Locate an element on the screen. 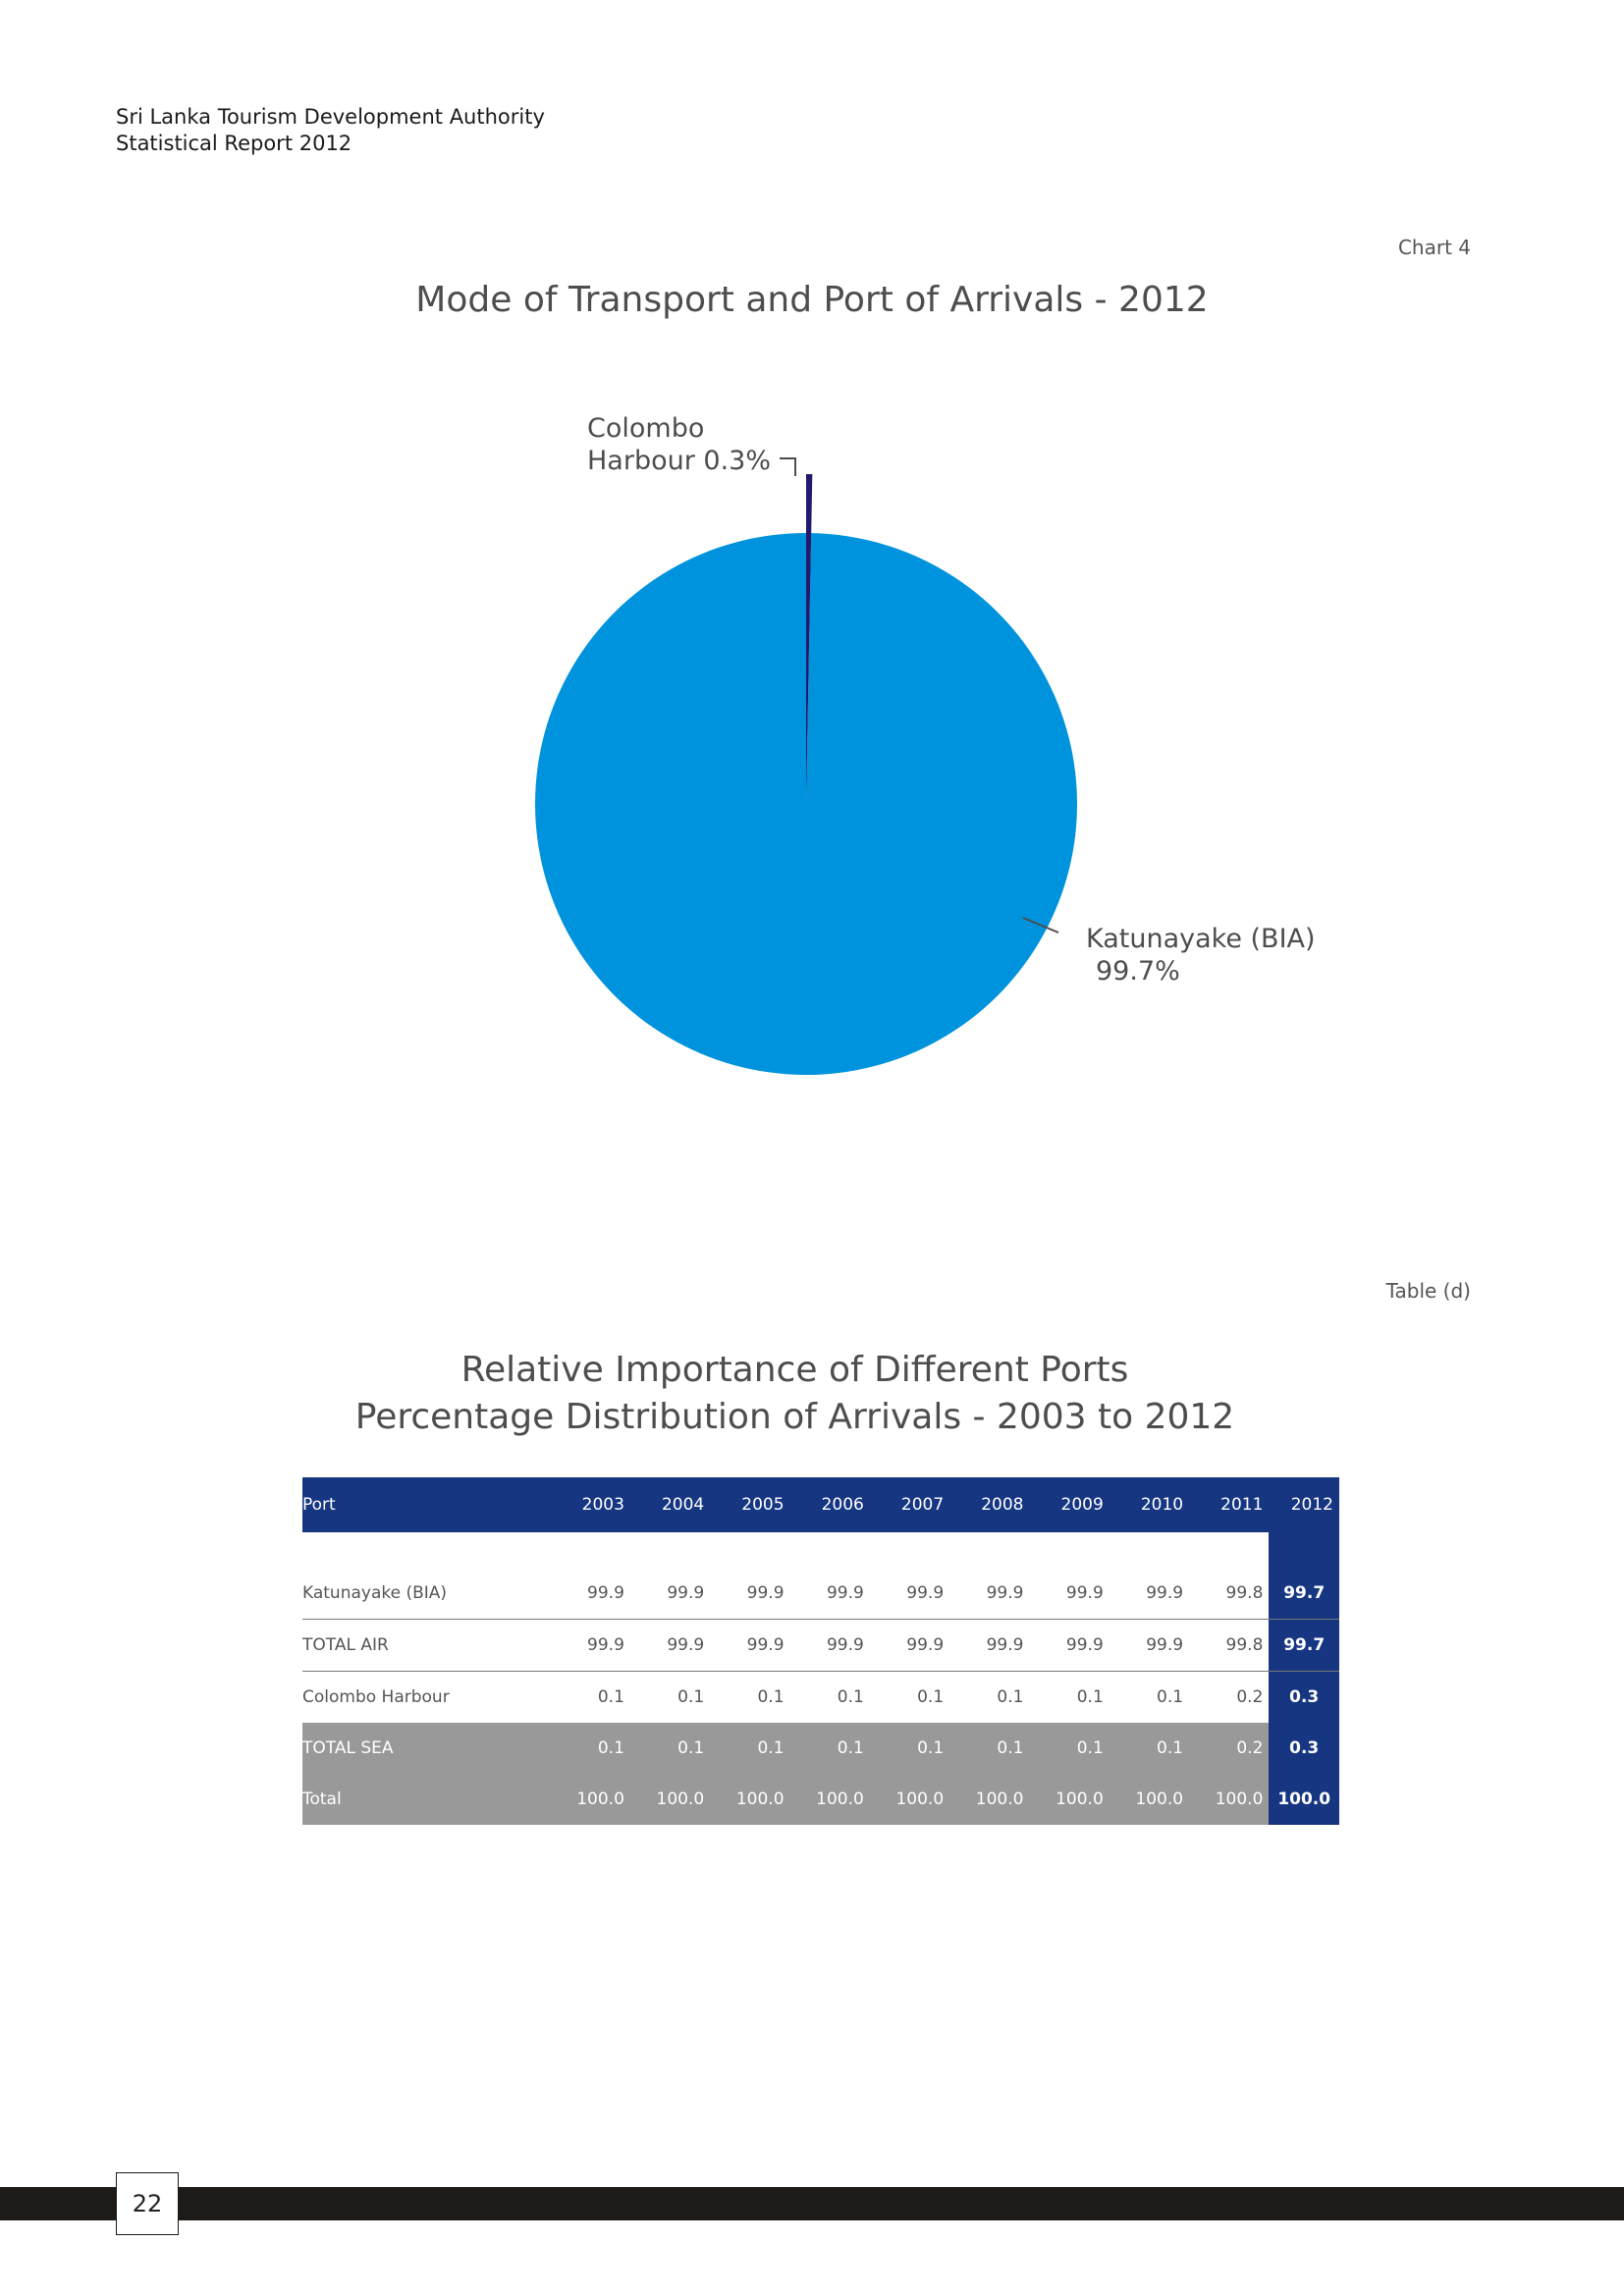 Image resolution: width=1624 pixels, height=2296 pixels. table-title-line1: Relative Importance of Different Ports is located at coordinates (794, 1370).